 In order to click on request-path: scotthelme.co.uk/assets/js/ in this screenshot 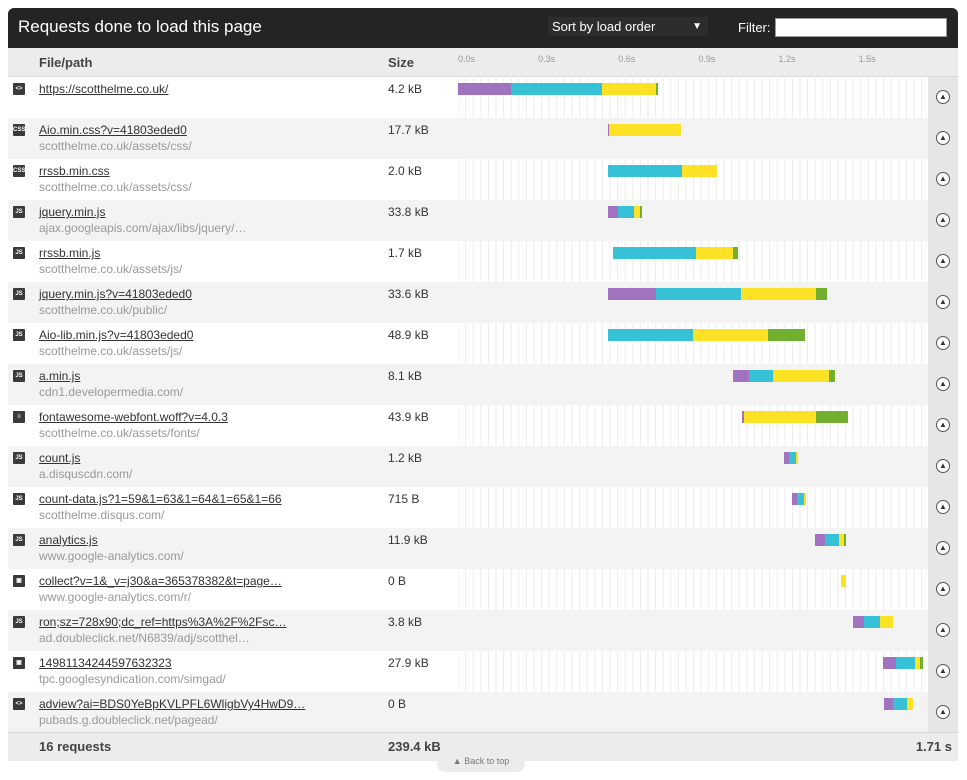, I will do `click(111, 269)`.